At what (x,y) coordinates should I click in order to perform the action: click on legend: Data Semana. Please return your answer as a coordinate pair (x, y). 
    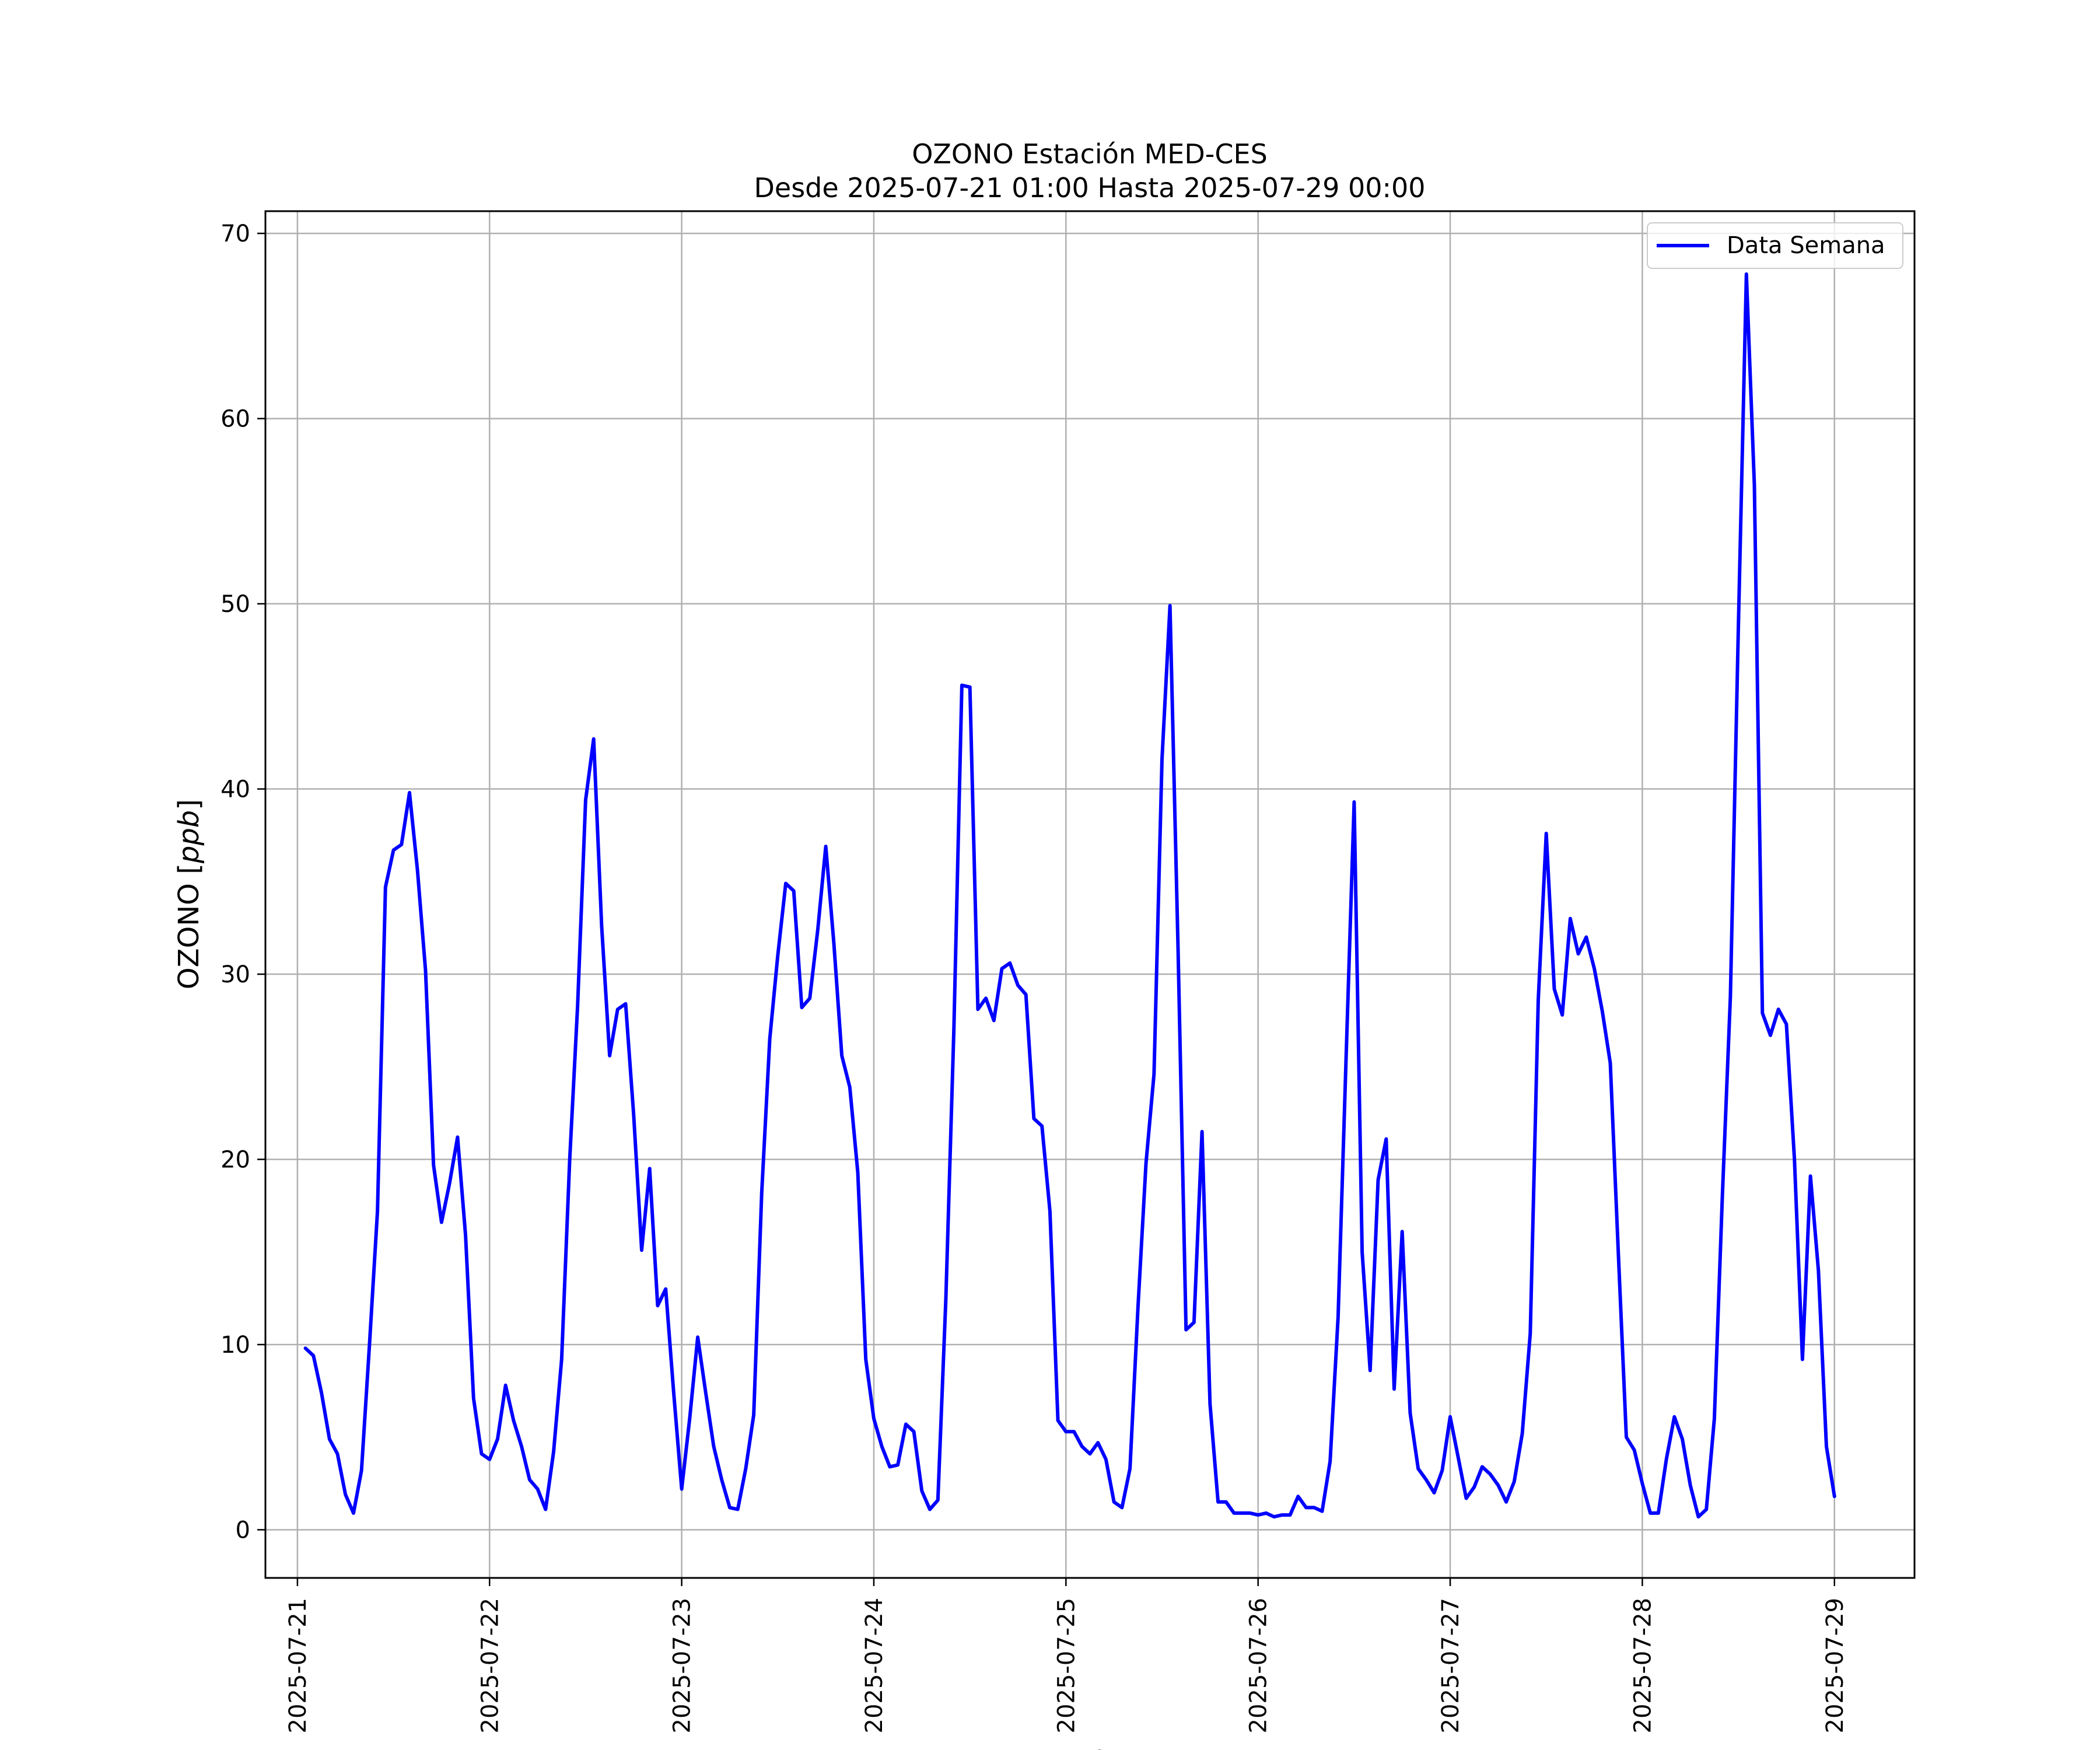
    Looking at the image, I should click on (1775, 245).